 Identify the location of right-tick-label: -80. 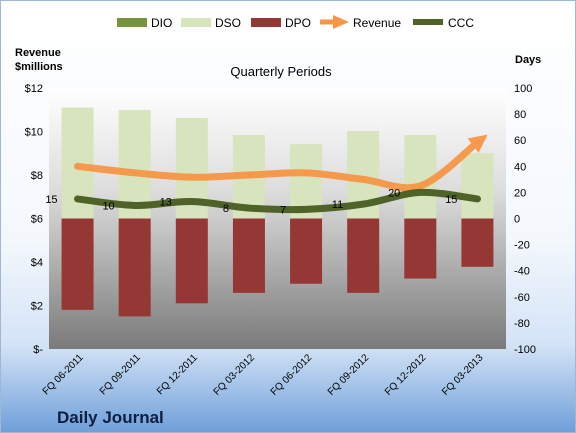
(522, 324).